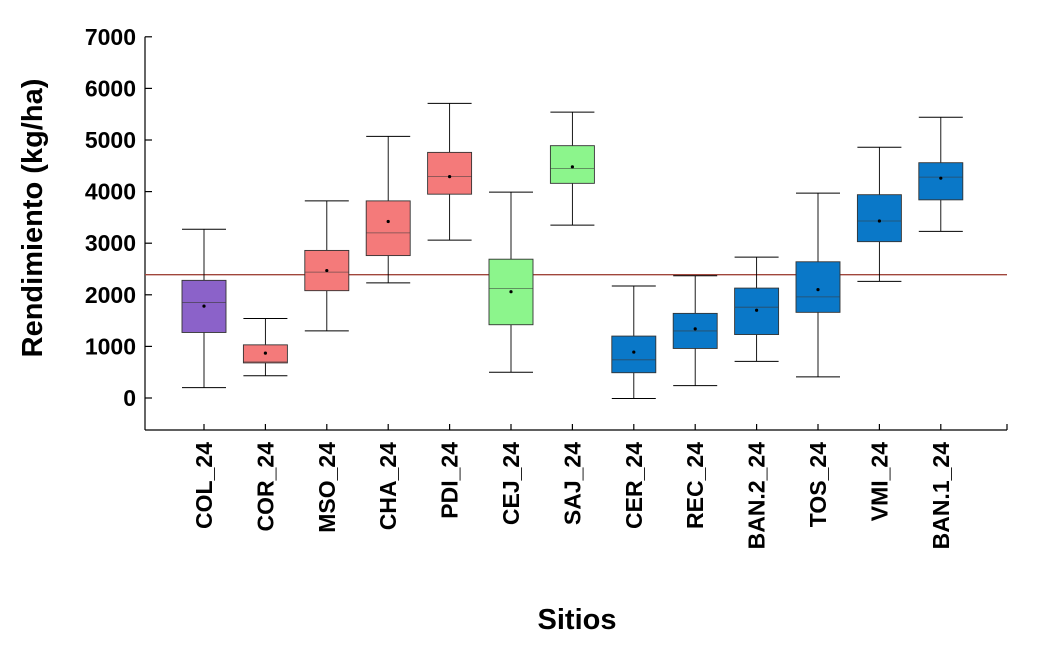 The width and height of the screenshot is (1047, 650). I want to click on x-tick-label: CER_24, so click(634, 485).